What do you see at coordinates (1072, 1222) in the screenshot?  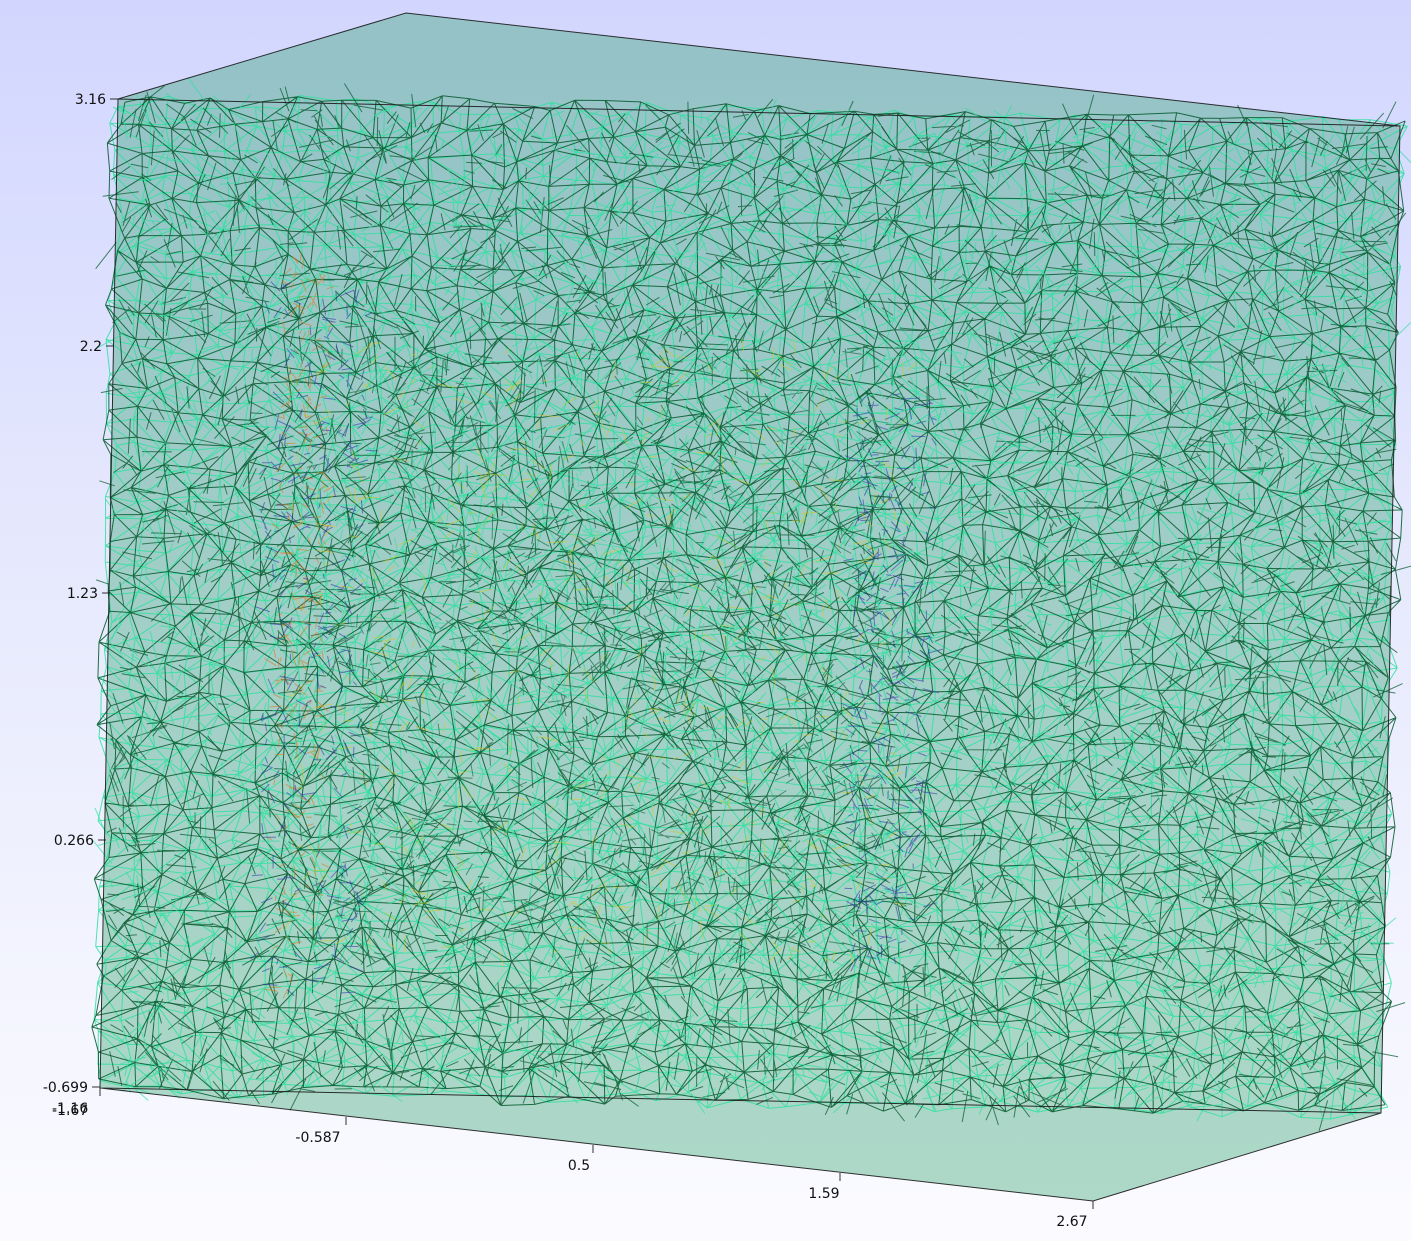 I see `x-tick-label: 2.67` at bounding box center [1072, 1222].